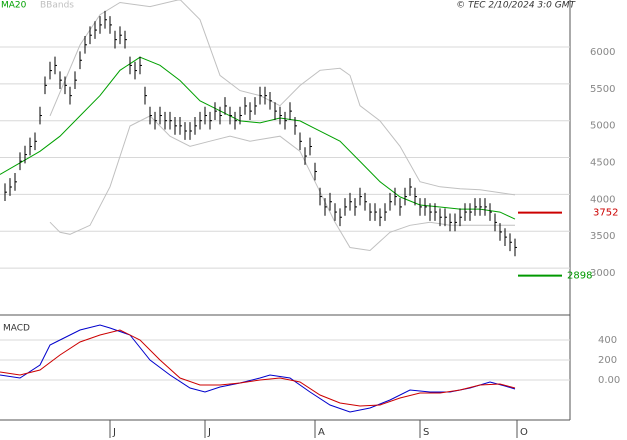 Image resolution: width=627 pixels, height=440 pixels. I want to click on y-tick-label: 200, so click(607, 360).